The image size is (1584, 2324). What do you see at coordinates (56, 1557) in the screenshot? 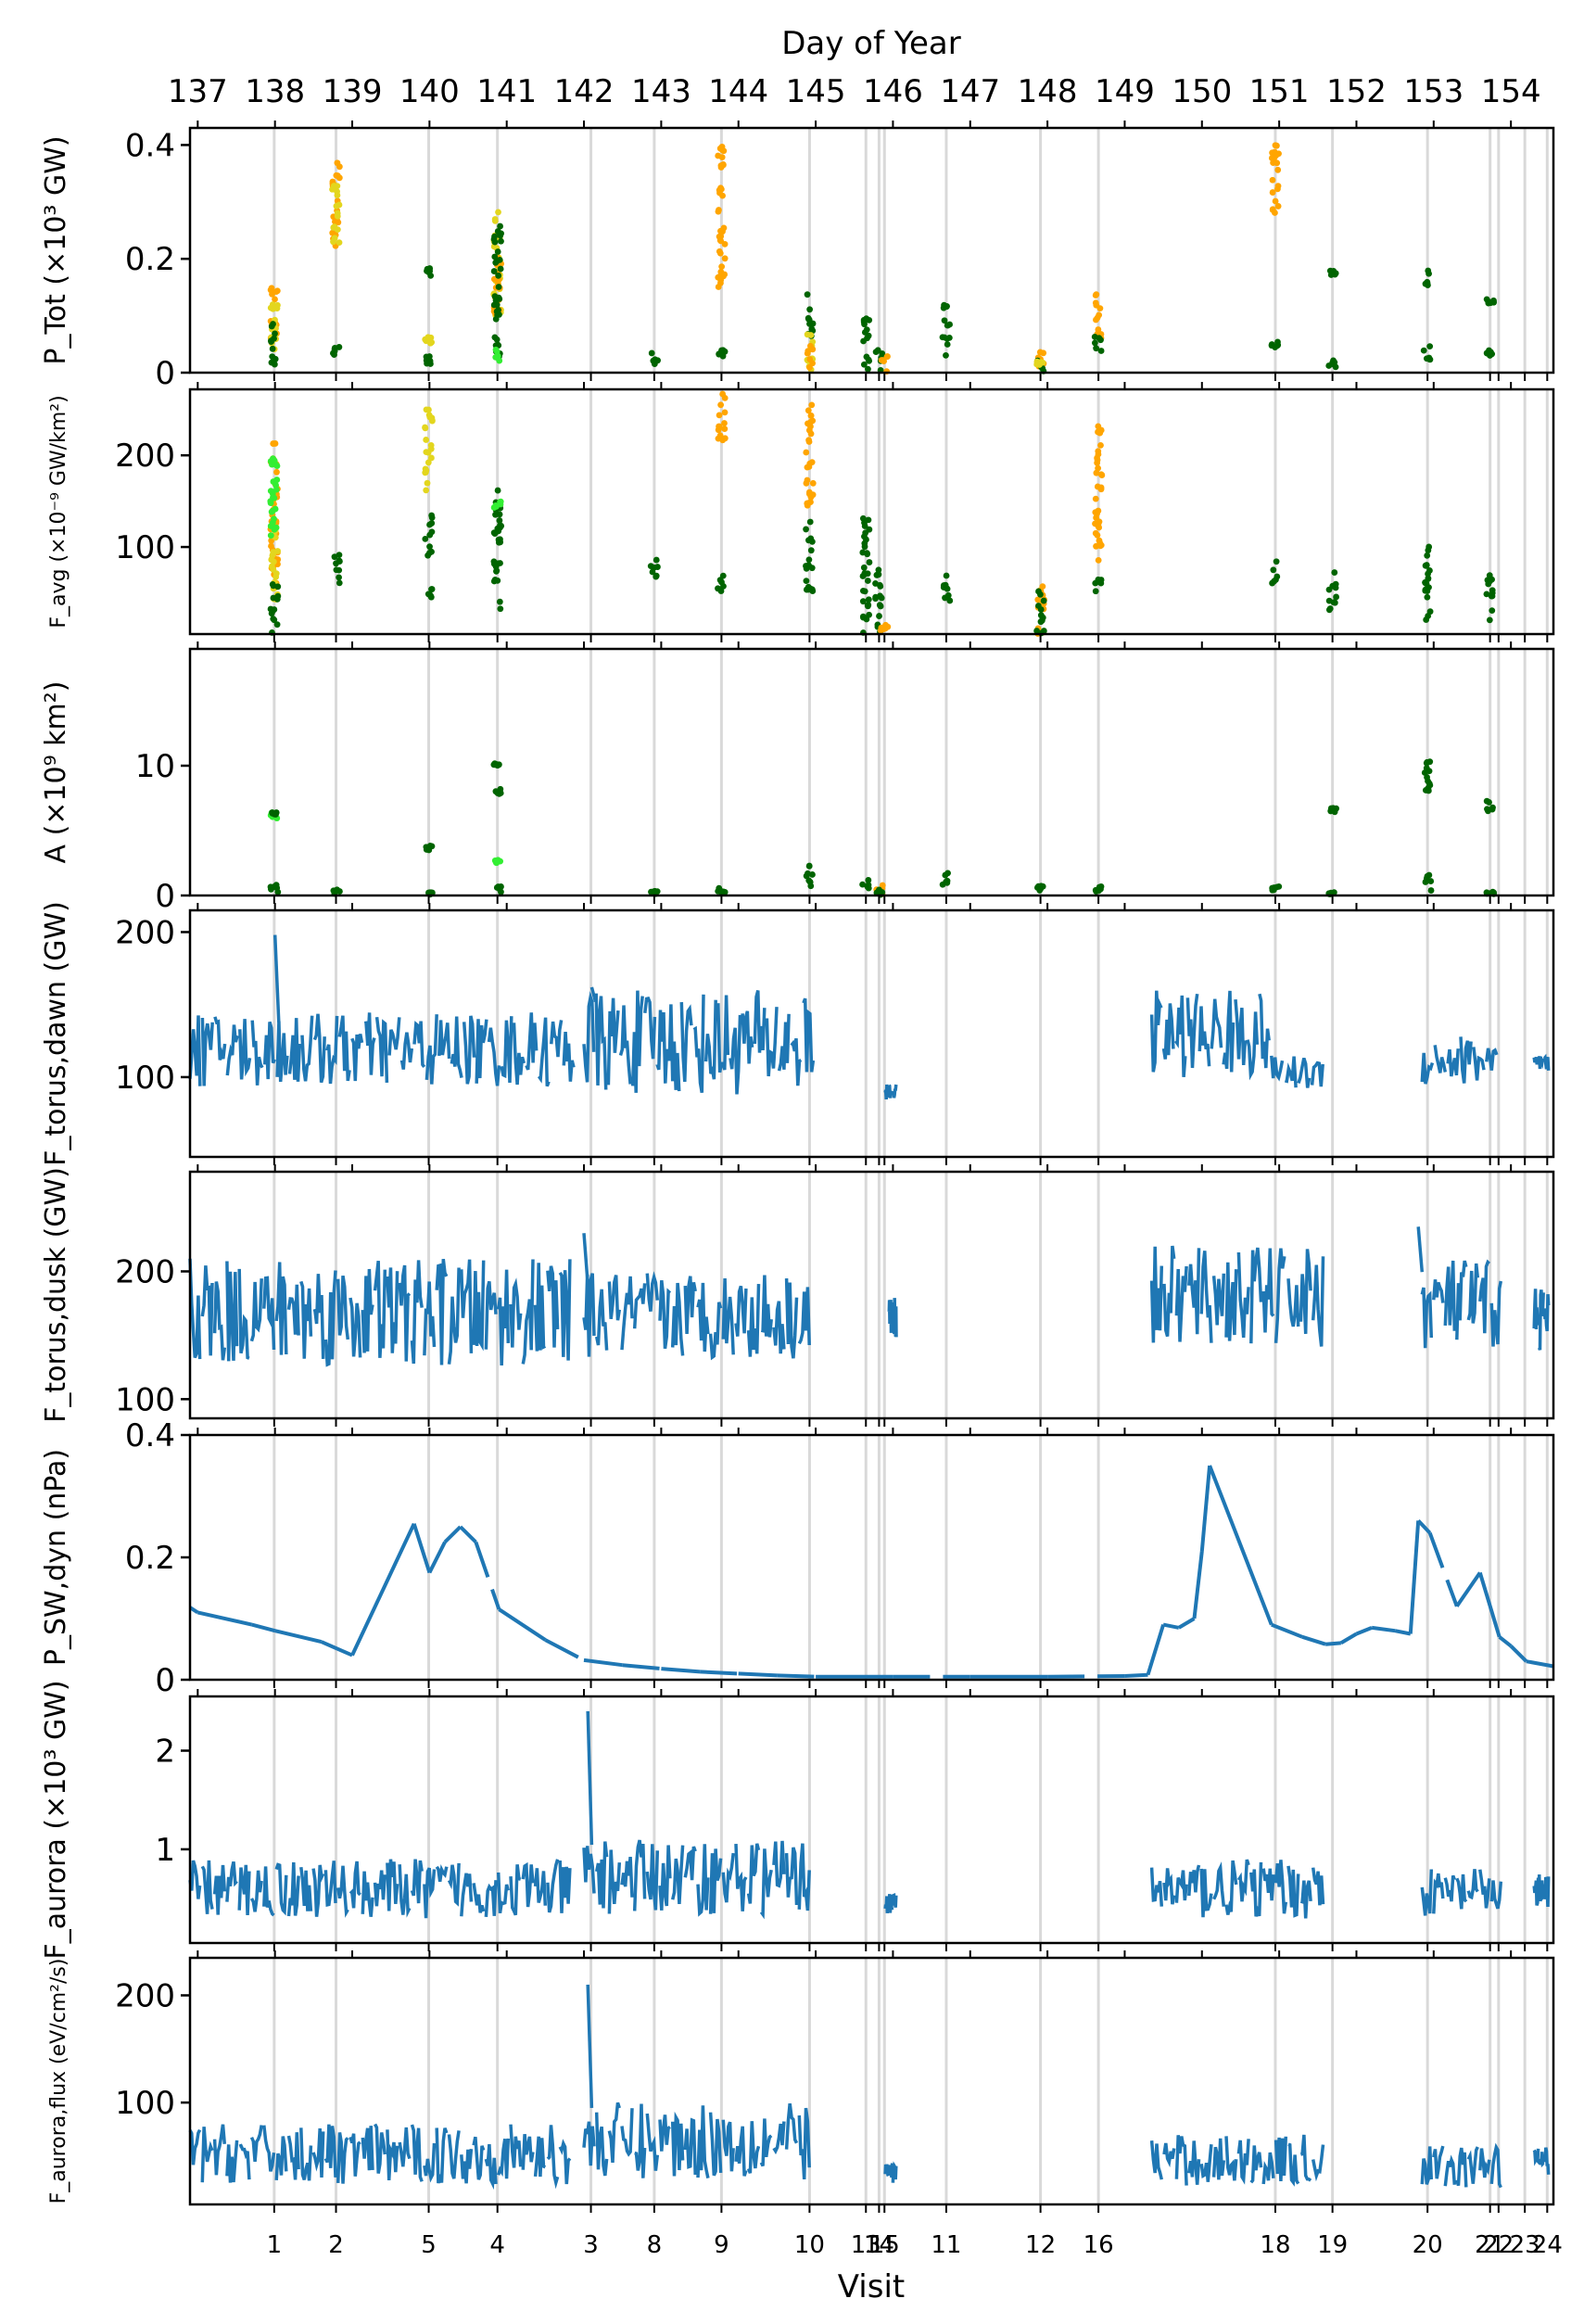
I see `y-axis-label-psw: P_SW,dyn (nPa)` at bounding box center [56, 1557].